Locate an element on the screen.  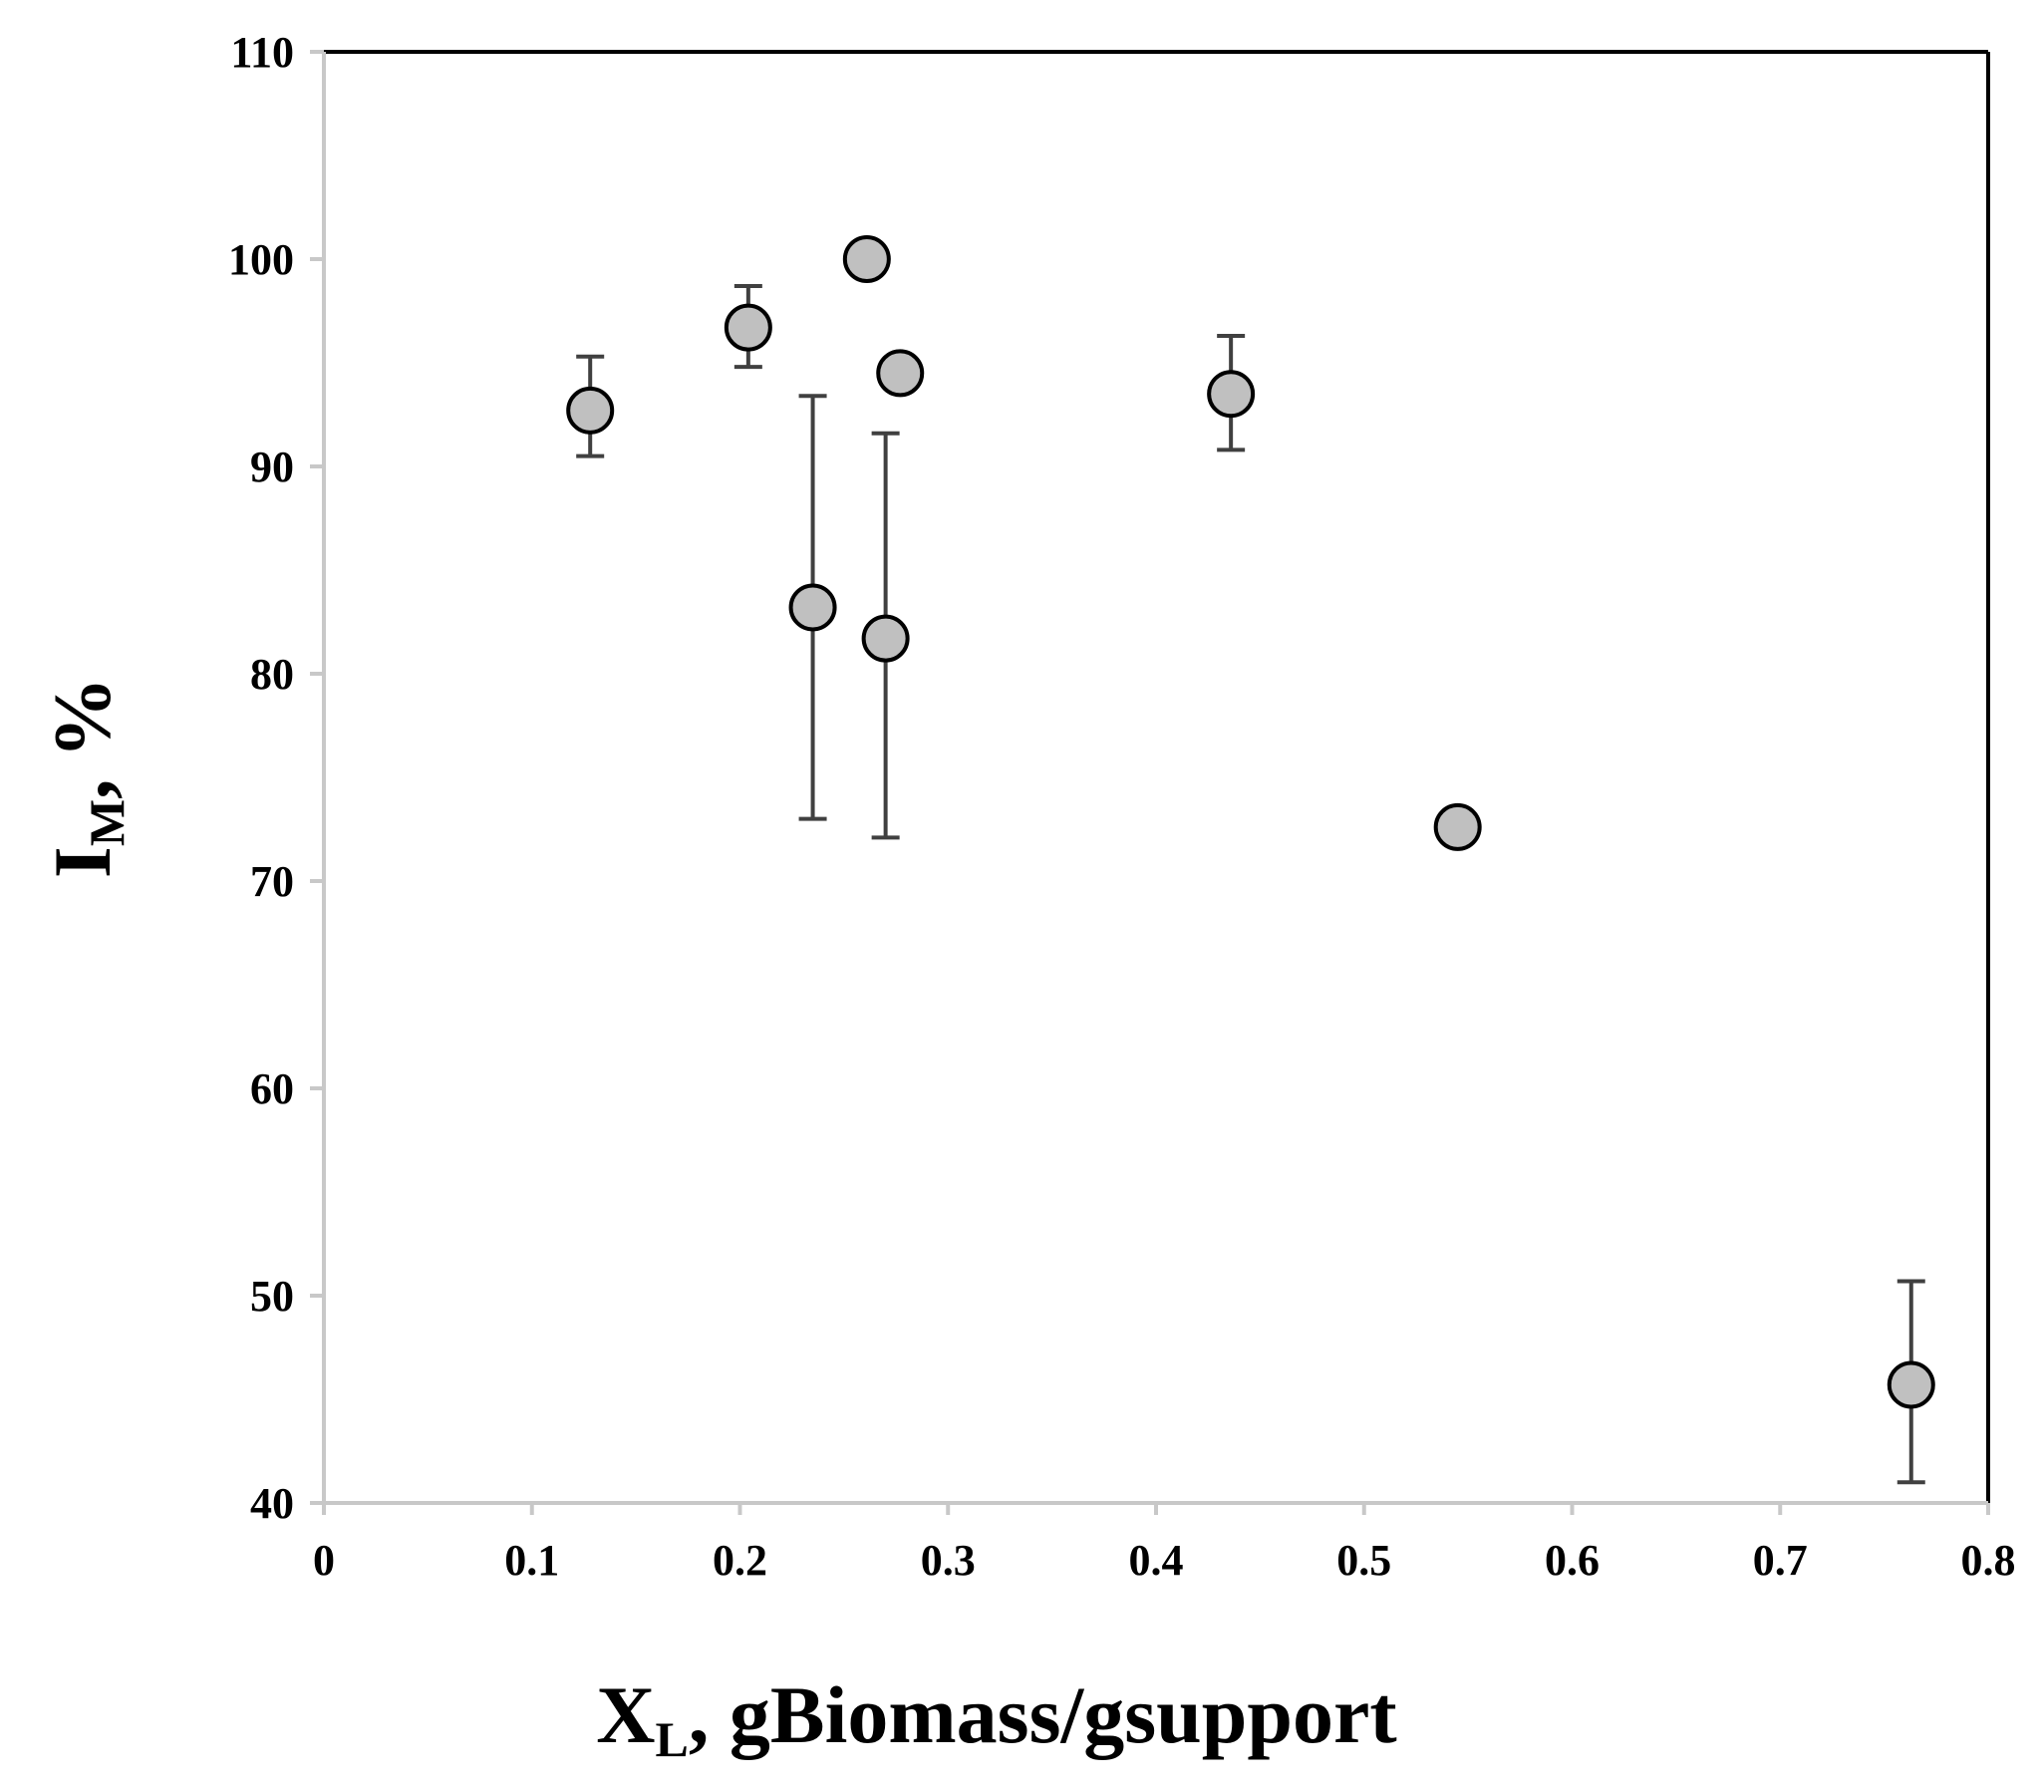
y-axis-ticks: 40 50 60 70 80 90 100 110 is located at coordinates (276, 778).